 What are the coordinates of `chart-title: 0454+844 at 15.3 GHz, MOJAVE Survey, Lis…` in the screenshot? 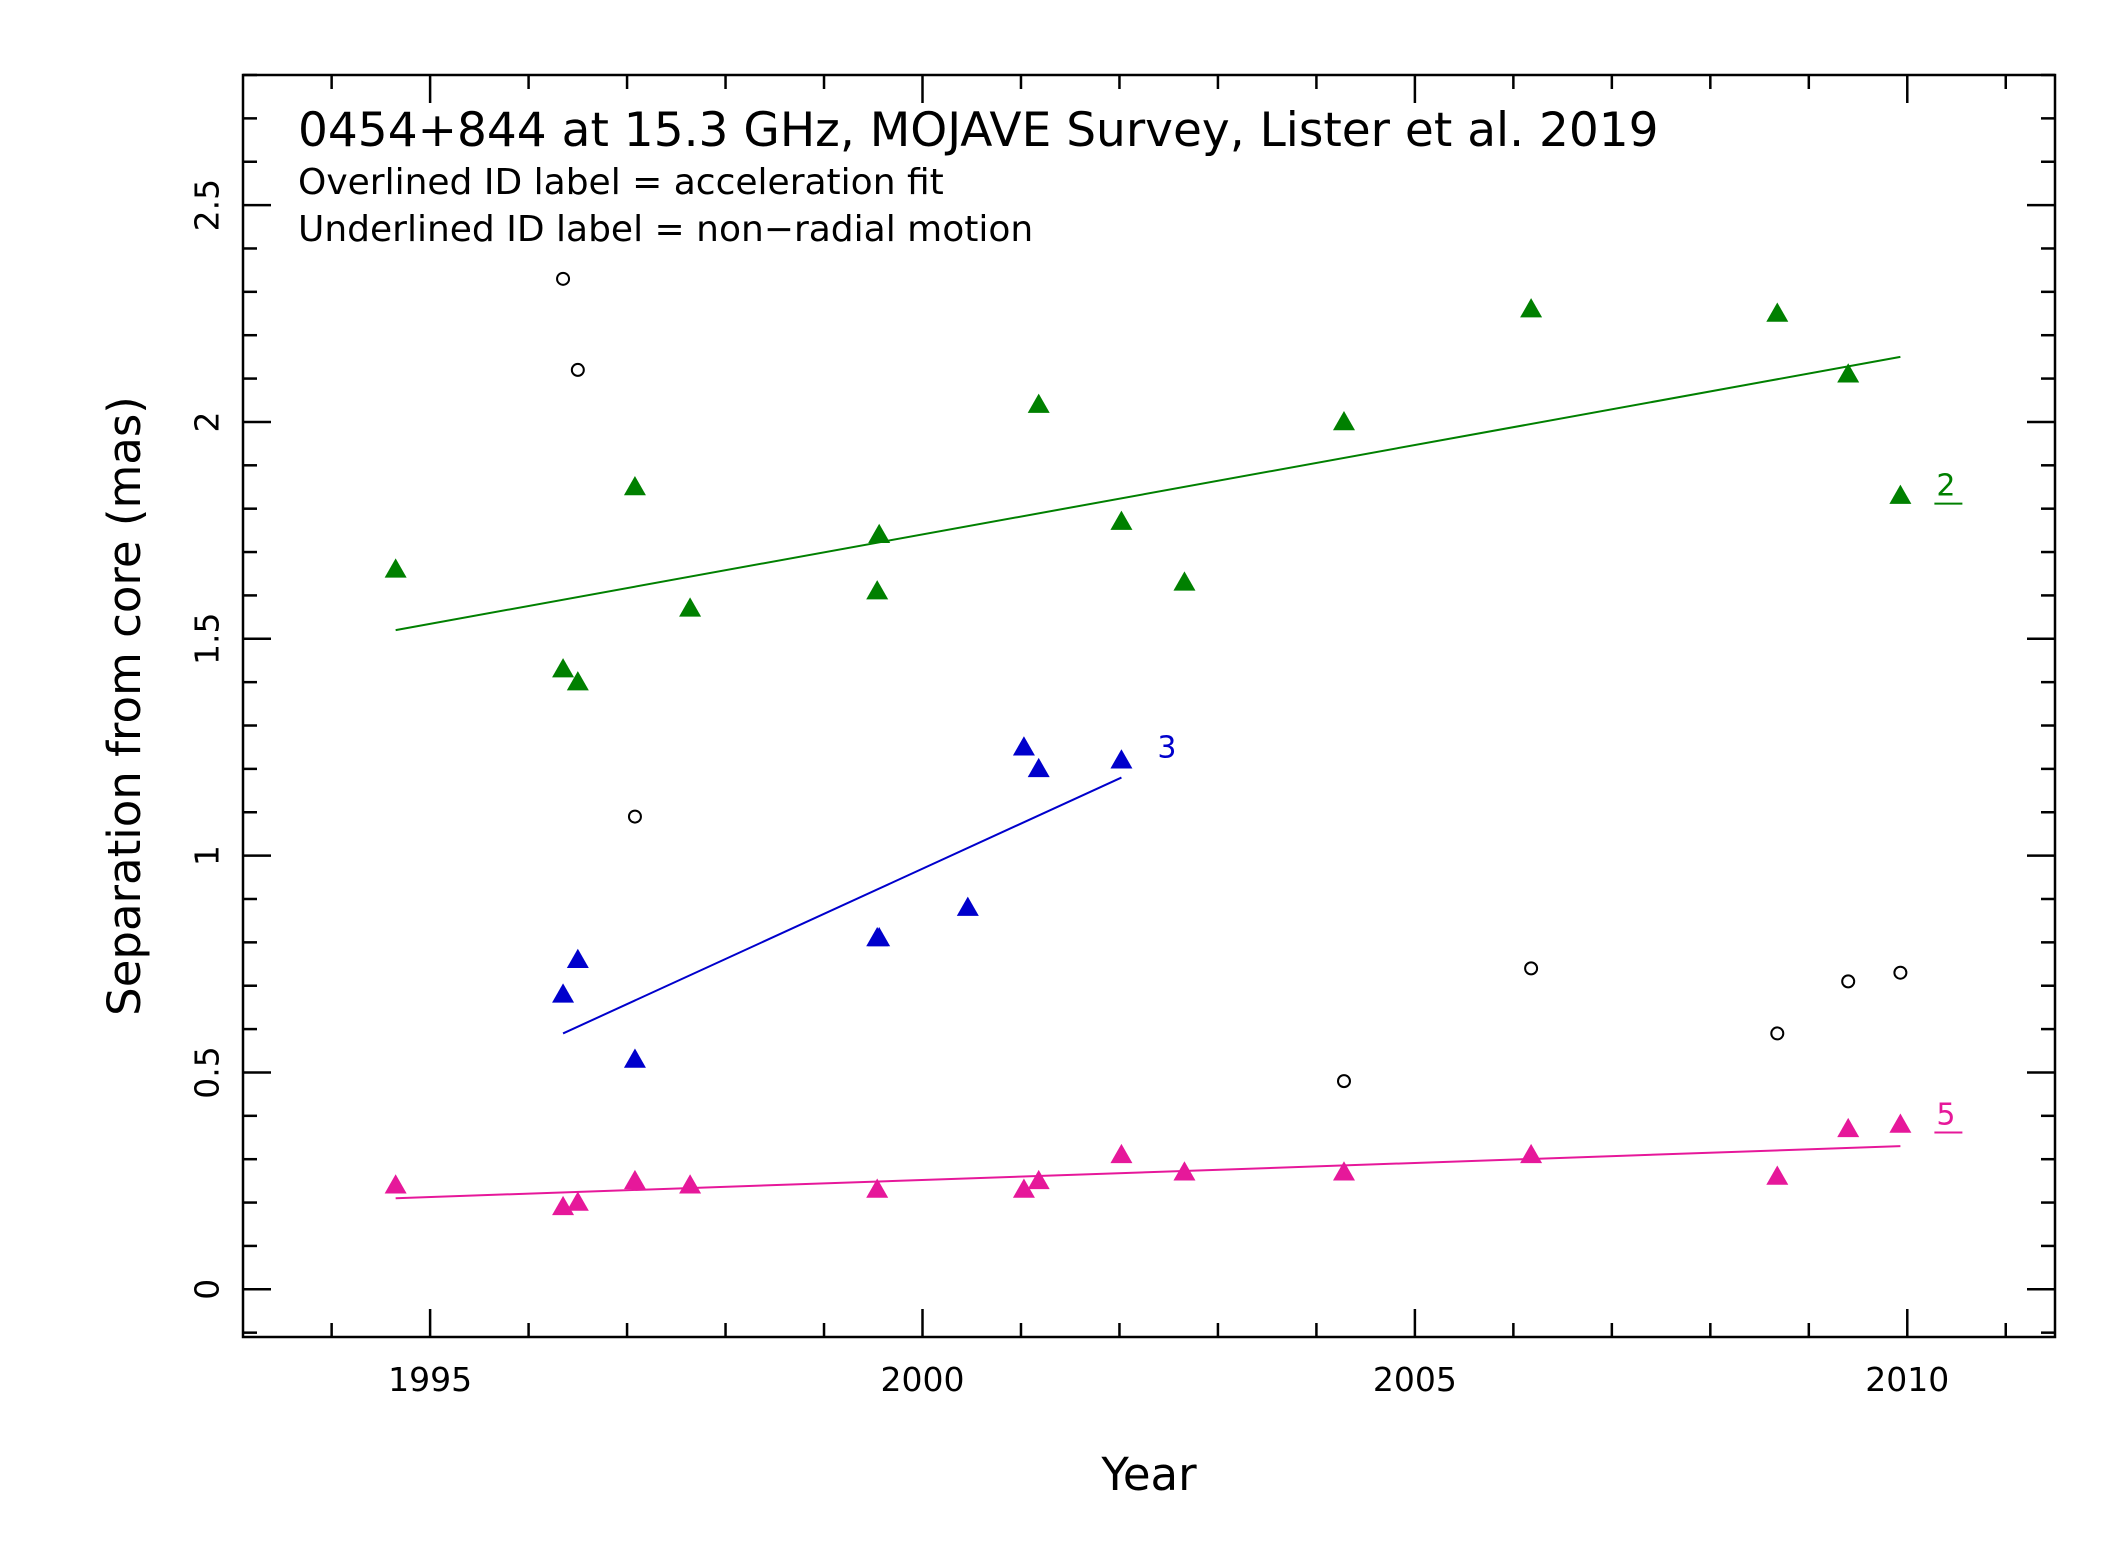 It's located at (978, 130).